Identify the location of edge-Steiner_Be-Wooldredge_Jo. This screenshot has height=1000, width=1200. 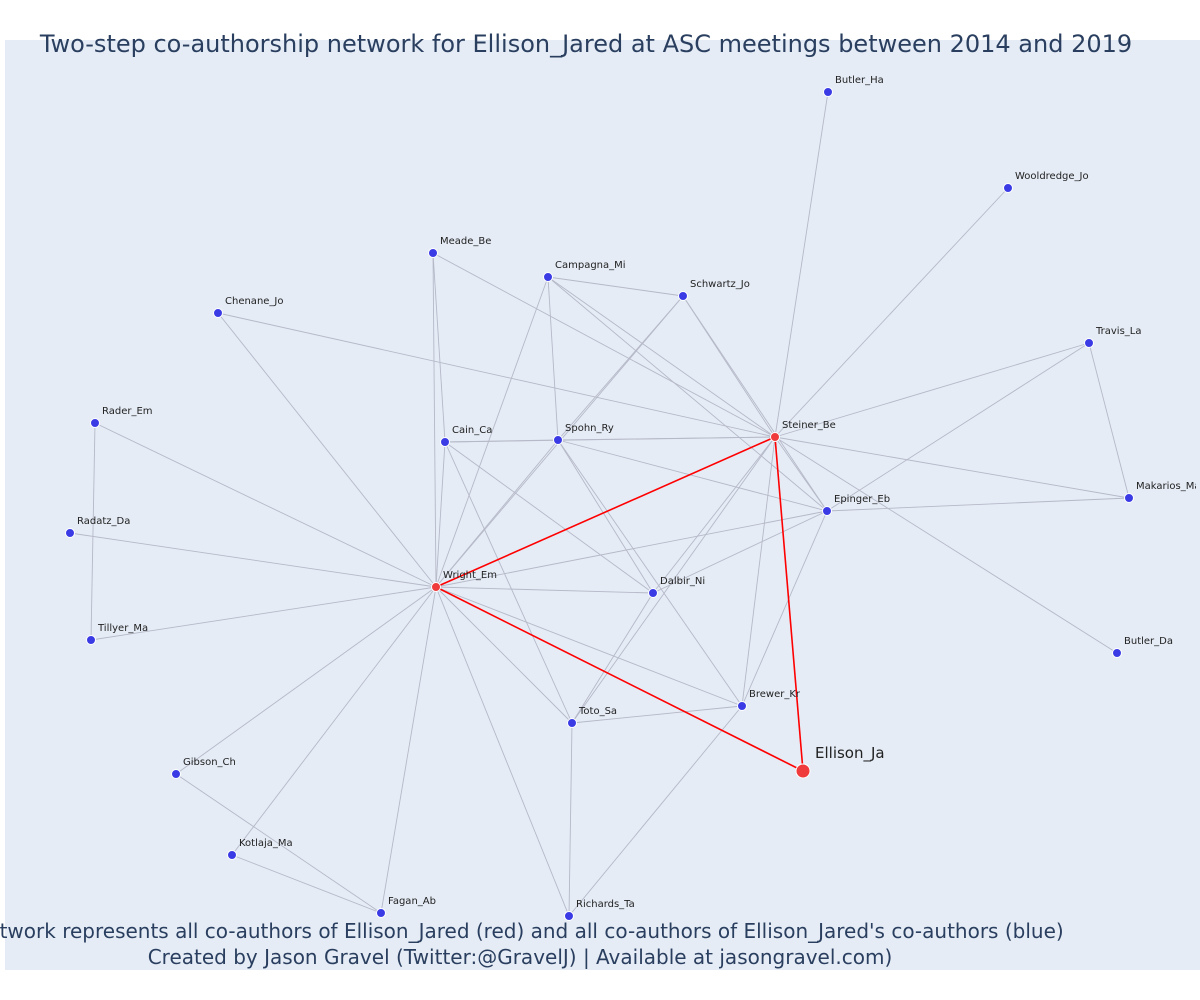
(891, 312).